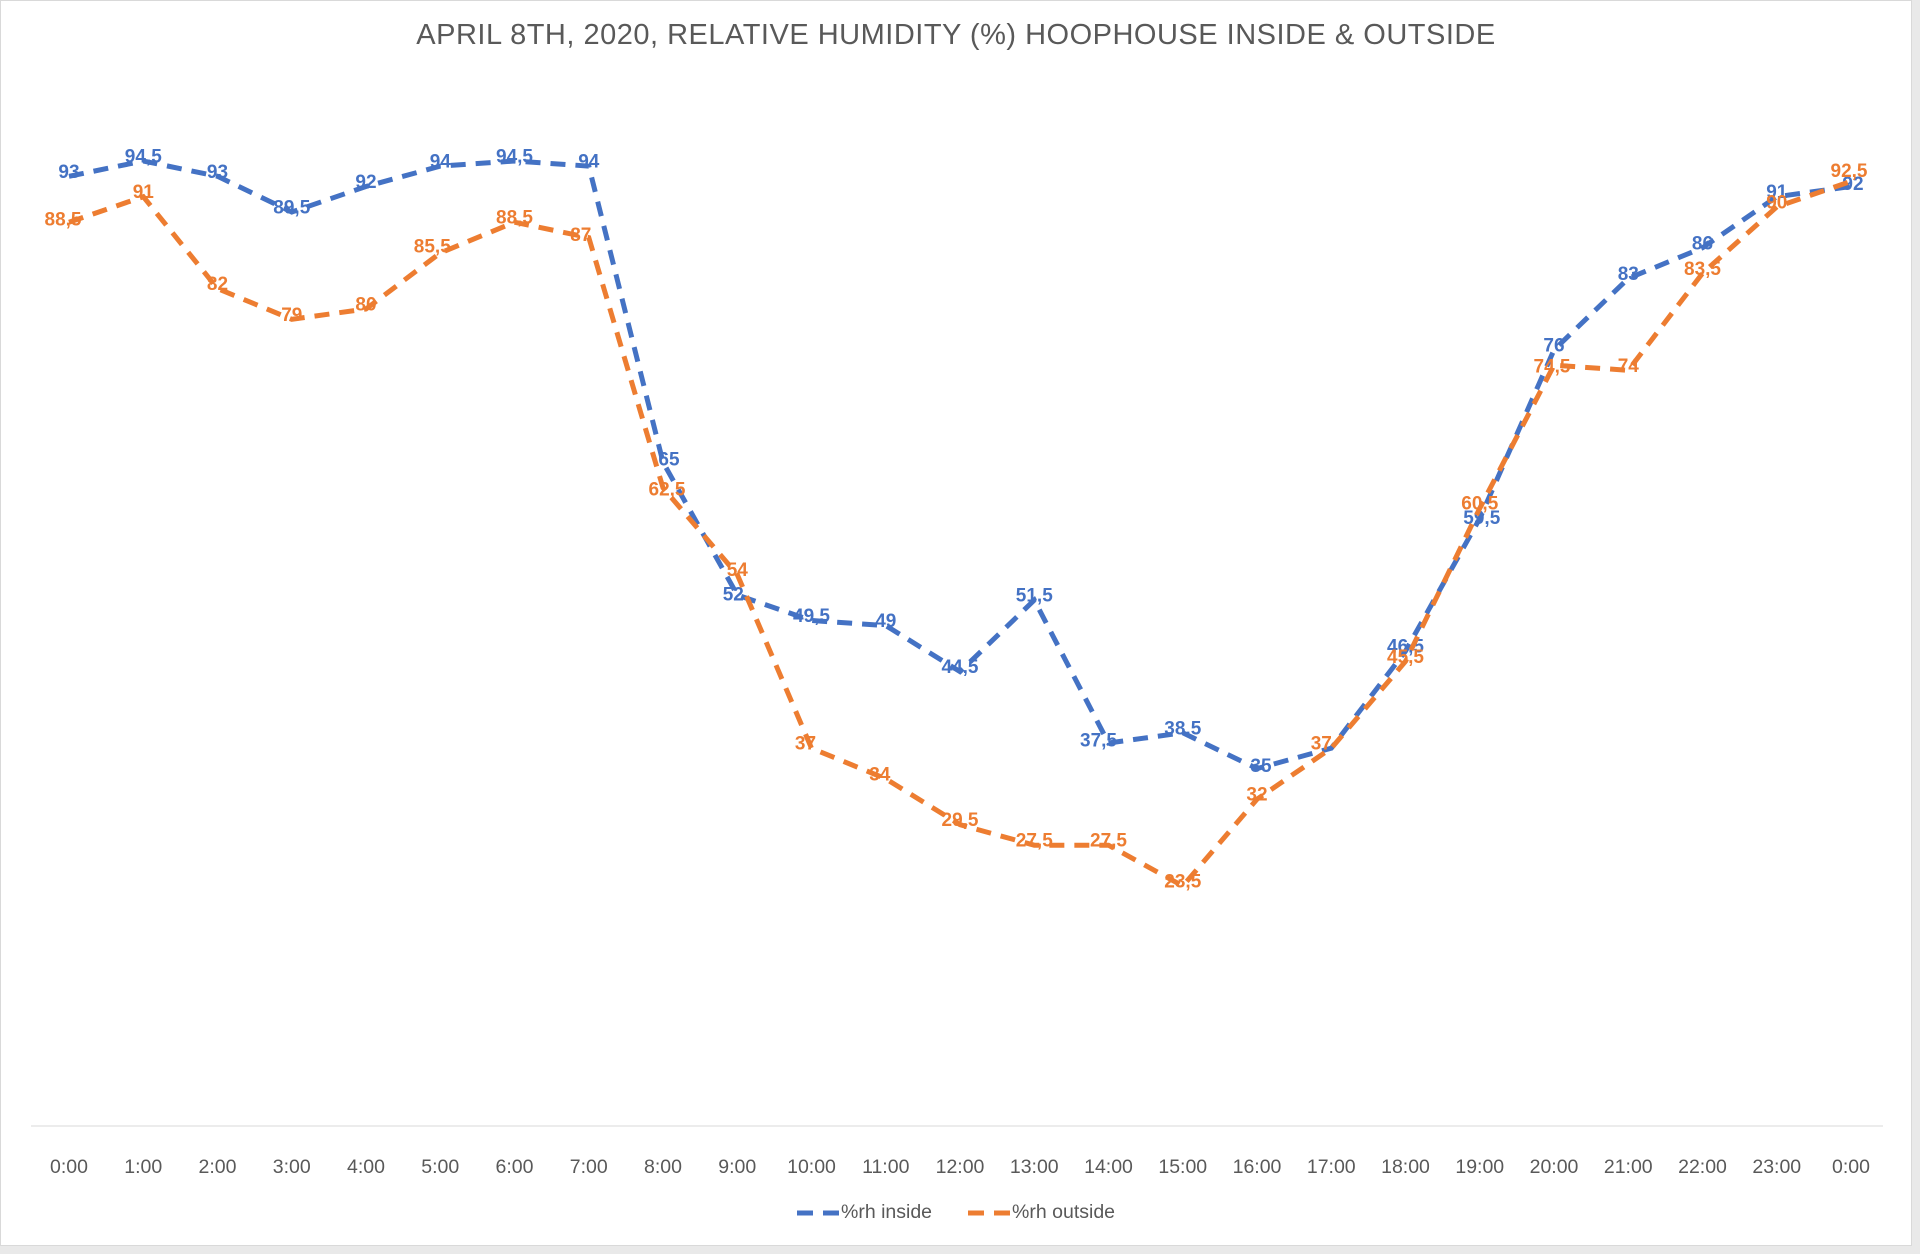  I want to click on data-label: 89,5, so click(291, 208).